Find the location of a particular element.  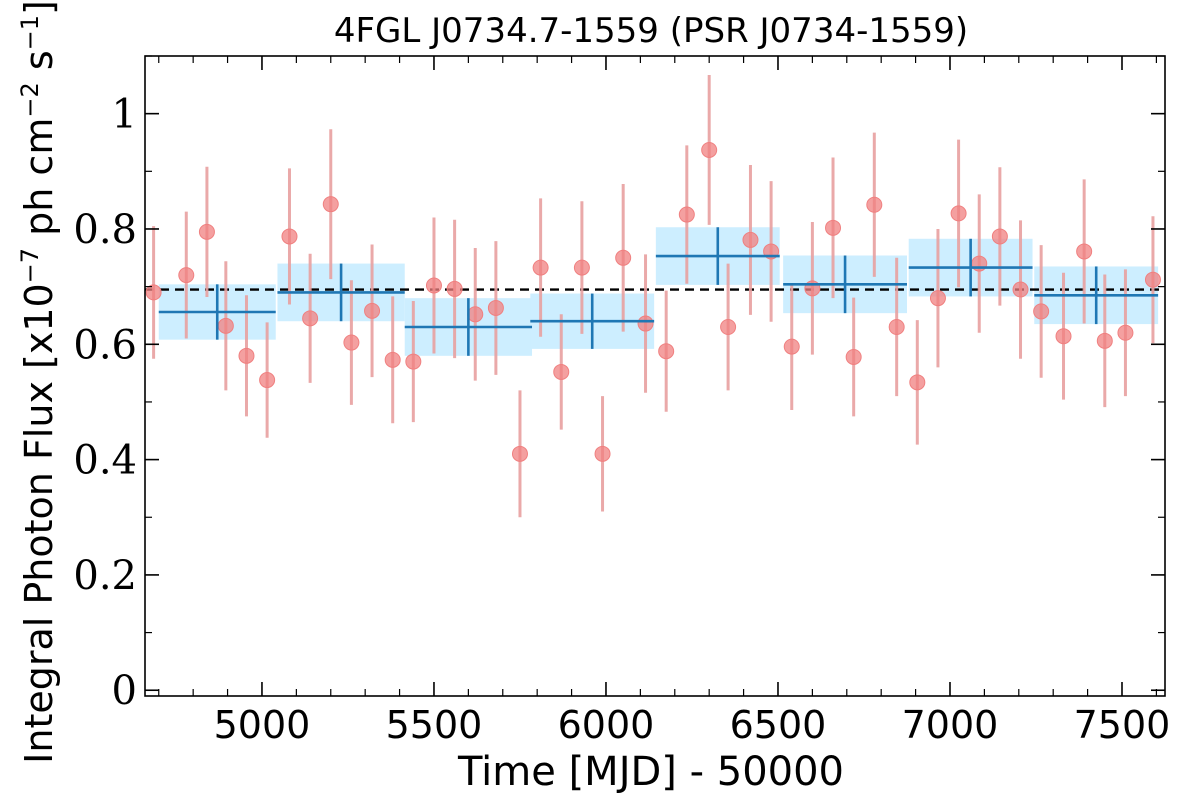

x-tick-labels: 5000 5500 6000 6500 7000 7500 is located at coordinates (692, 725).